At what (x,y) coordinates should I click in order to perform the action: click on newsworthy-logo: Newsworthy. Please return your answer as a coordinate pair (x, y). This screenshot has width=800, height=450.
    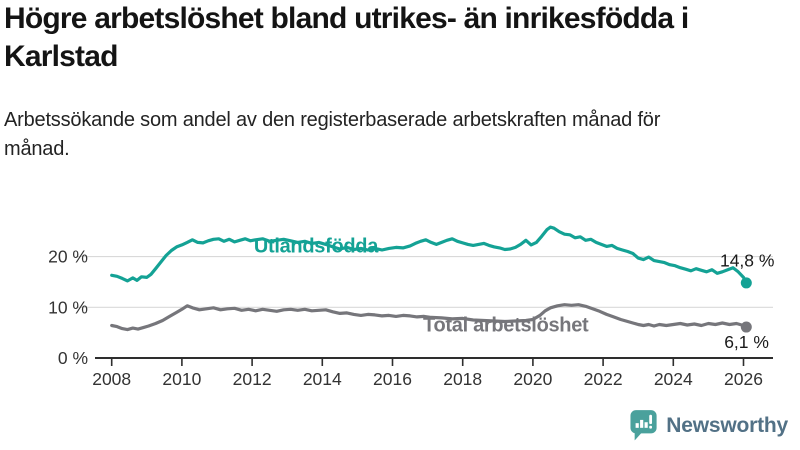
    Looking at the image, I should click on (709, 425).